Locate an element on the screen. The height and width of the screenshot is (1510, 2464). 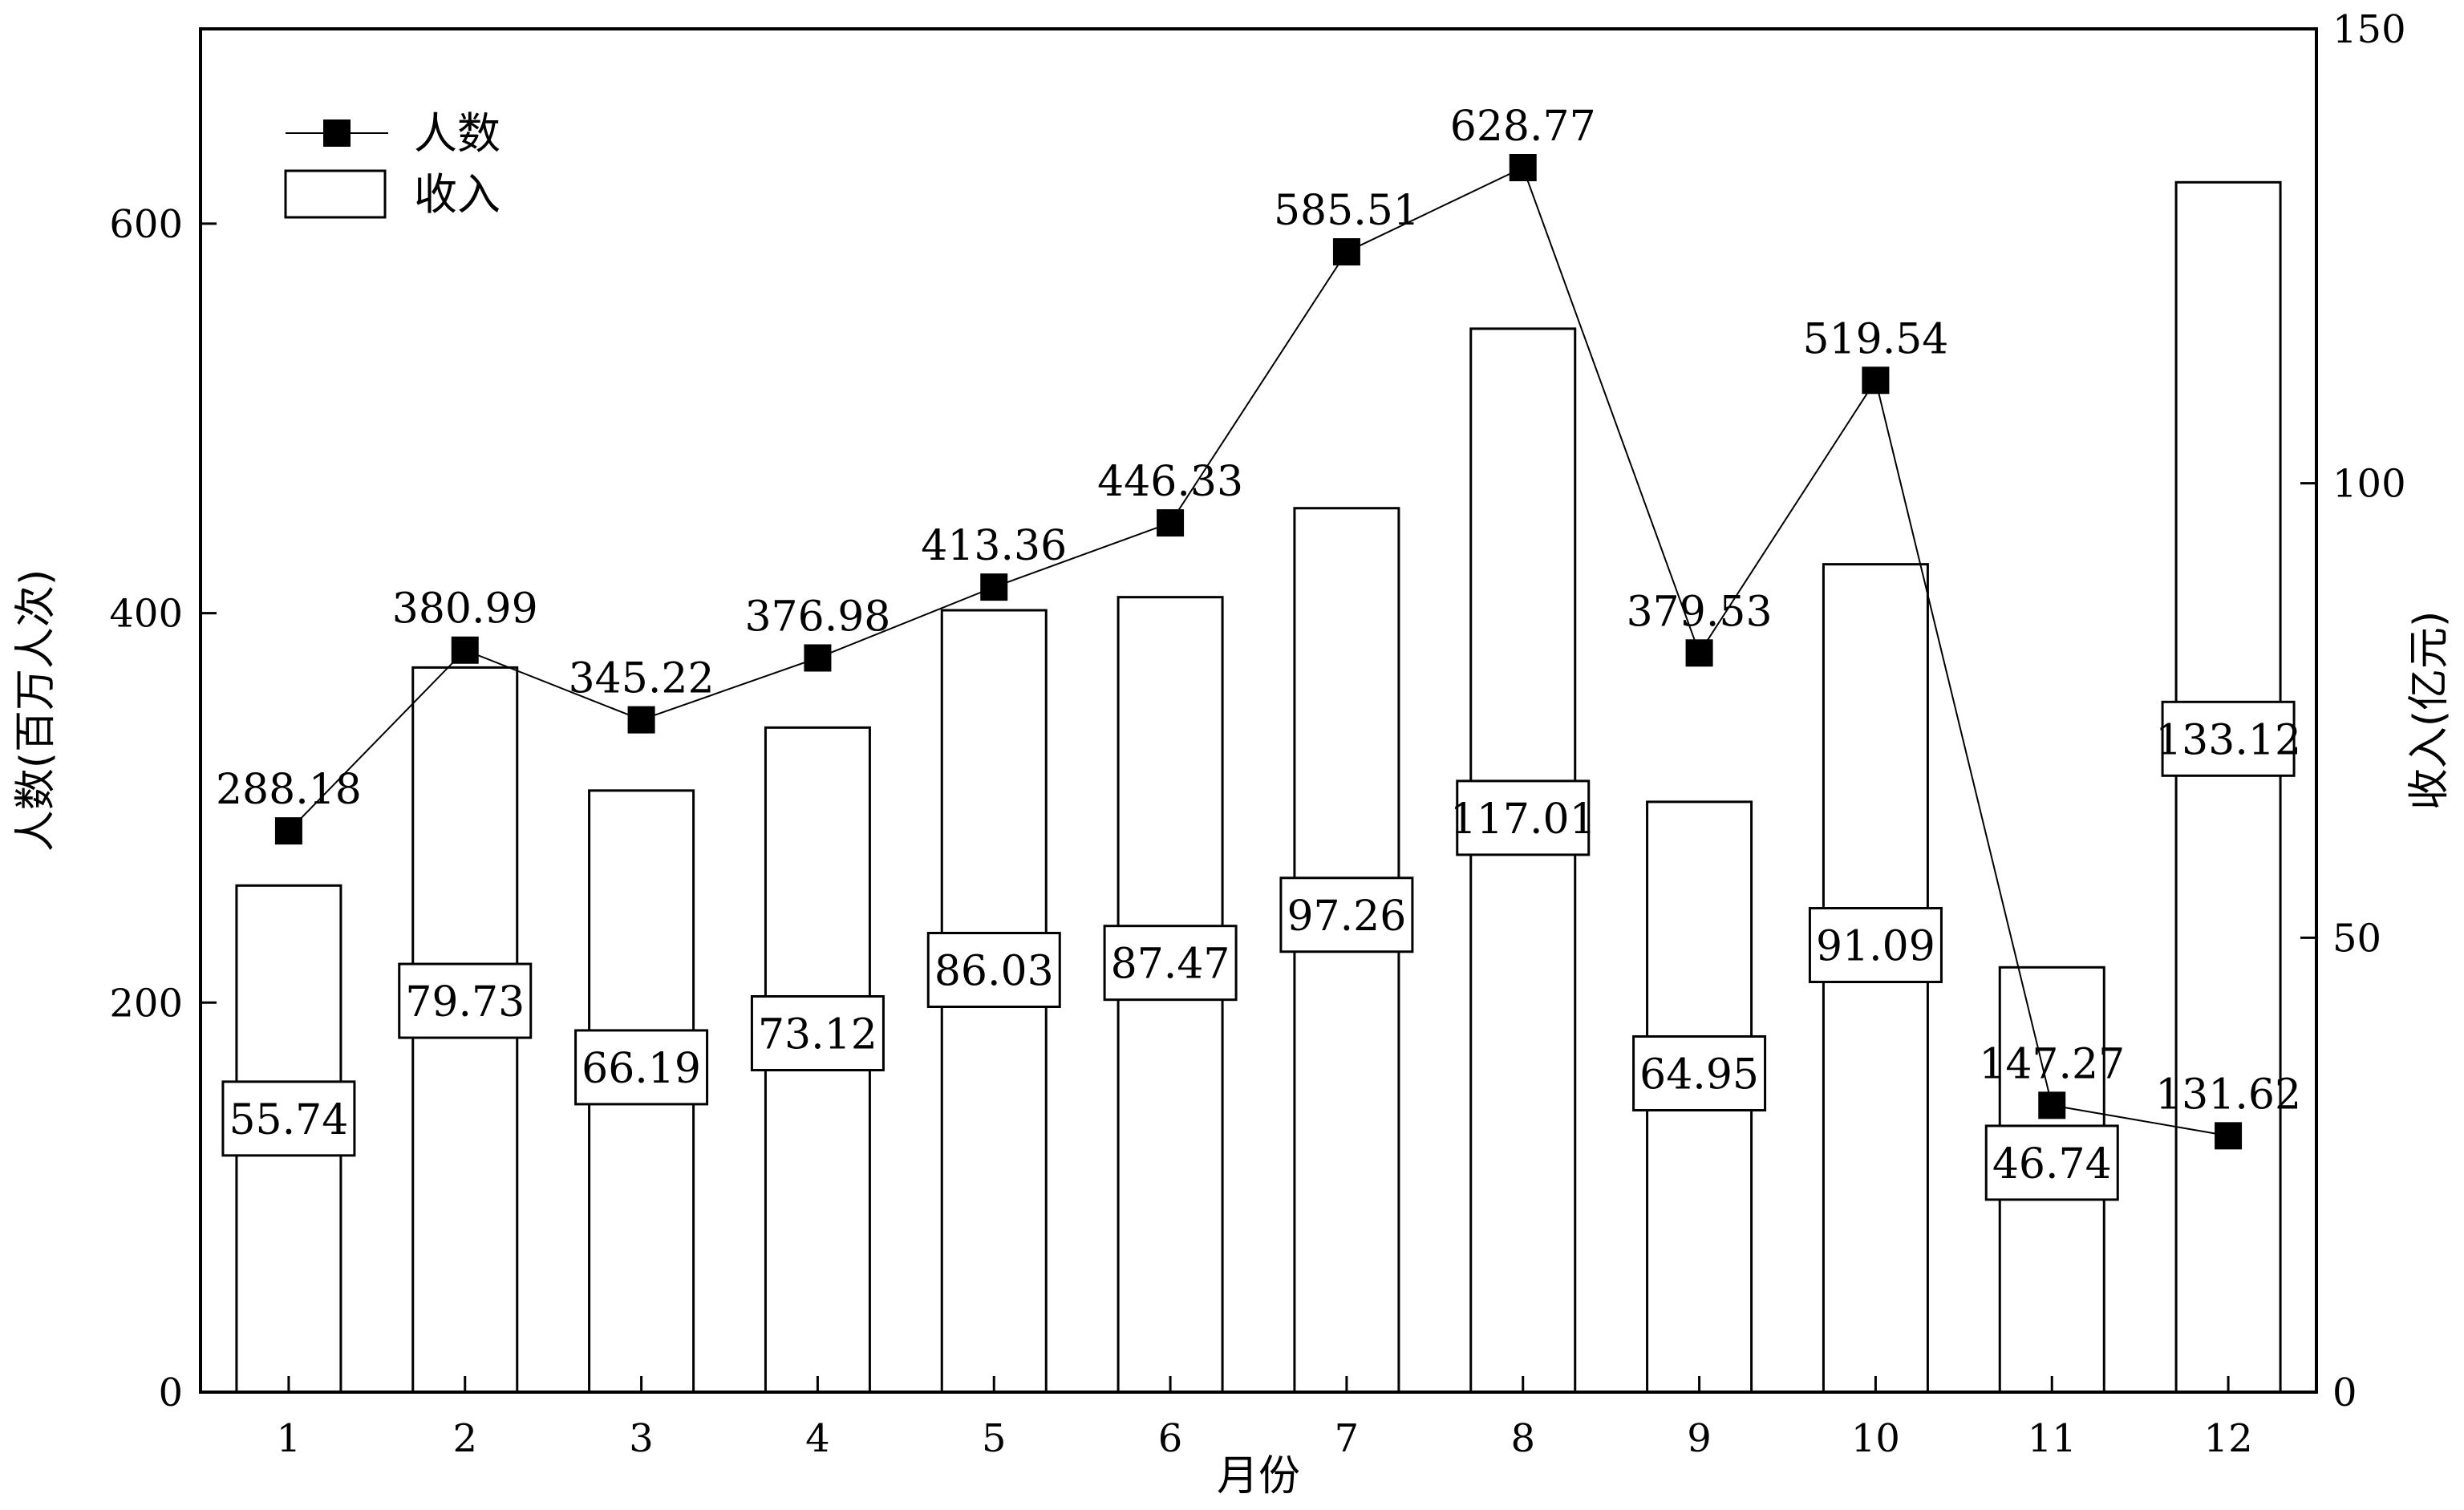
legend-label-revenue: 收入 is located at coordinates (457, 194).